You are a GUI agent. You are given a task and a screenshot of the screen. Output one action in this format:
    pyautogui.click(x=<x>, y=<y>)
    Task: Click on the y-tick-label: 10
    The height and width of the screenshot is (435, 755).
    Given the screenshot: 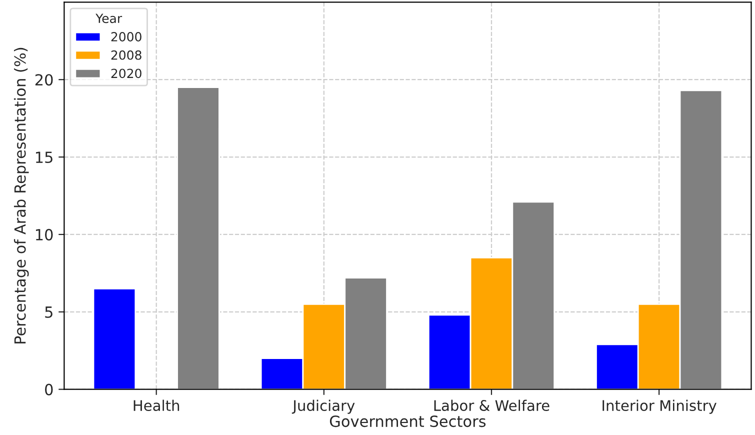 What is the action you would take?
    pyautogui.click(x=44, y=234)
    